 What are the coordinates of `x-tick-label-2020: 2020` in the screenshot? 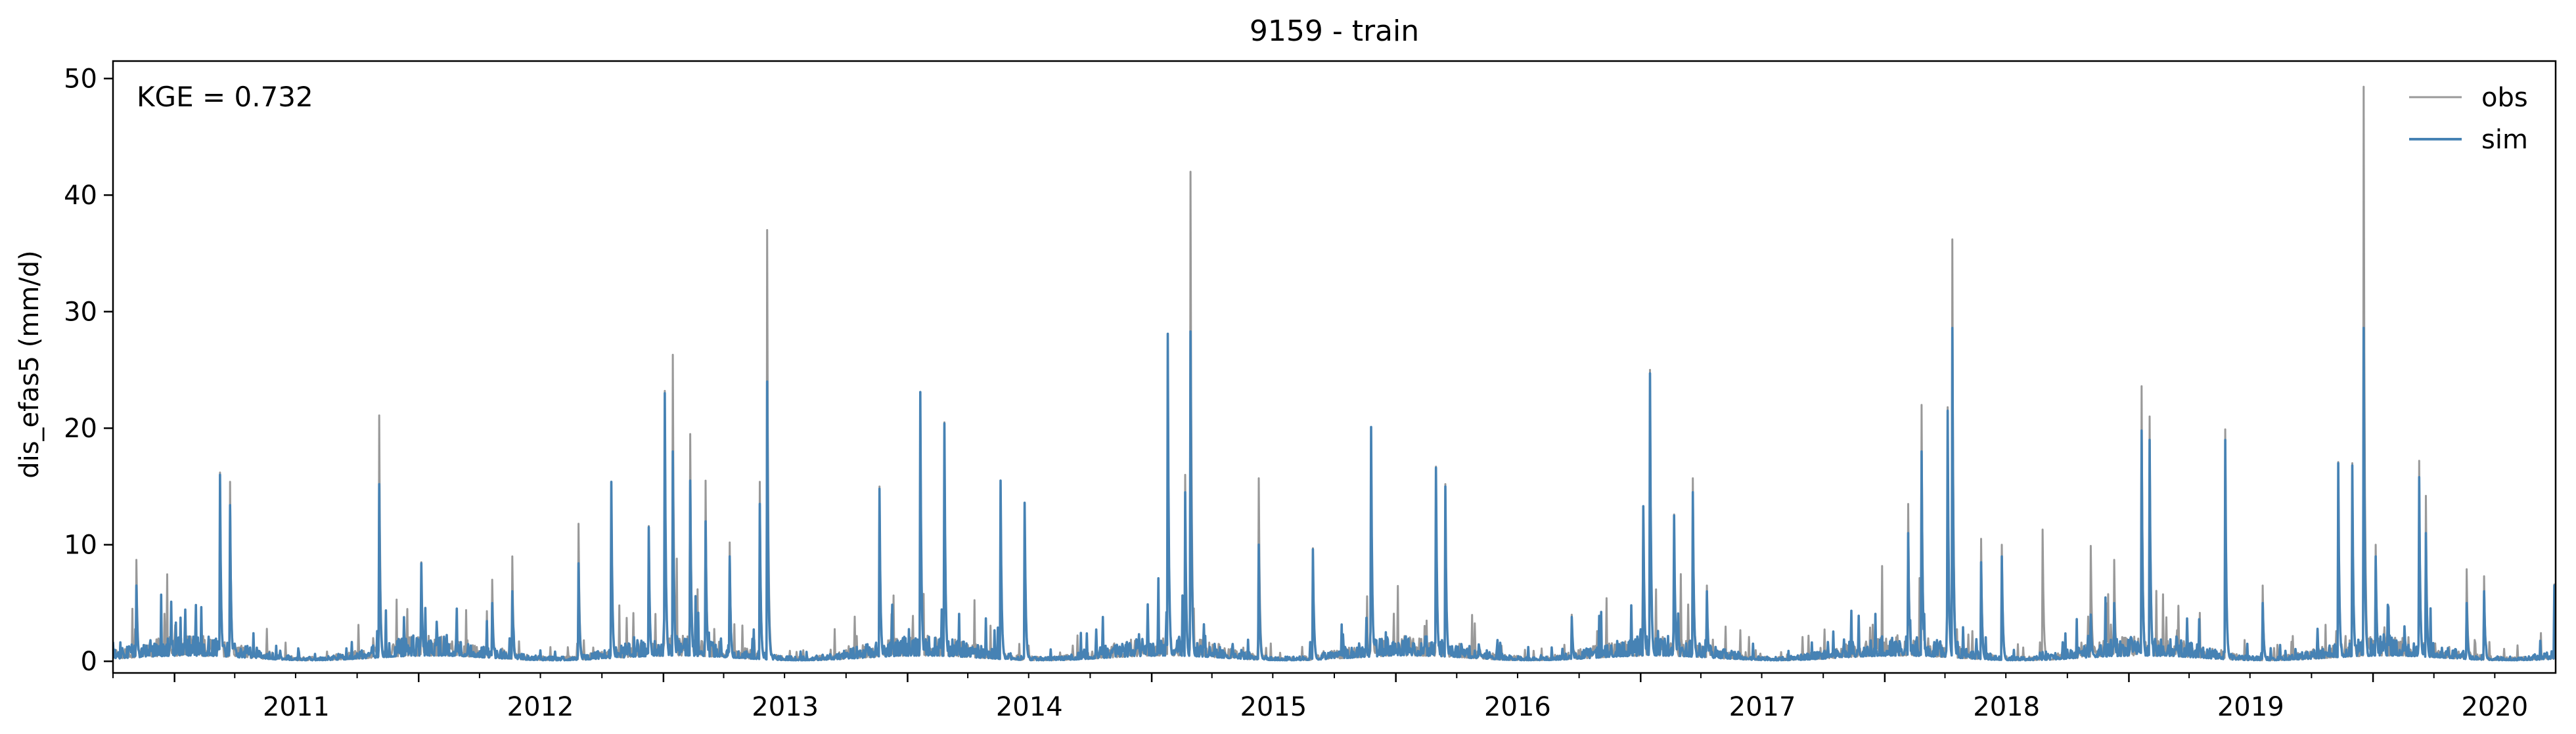 It's located at (2494, 707).